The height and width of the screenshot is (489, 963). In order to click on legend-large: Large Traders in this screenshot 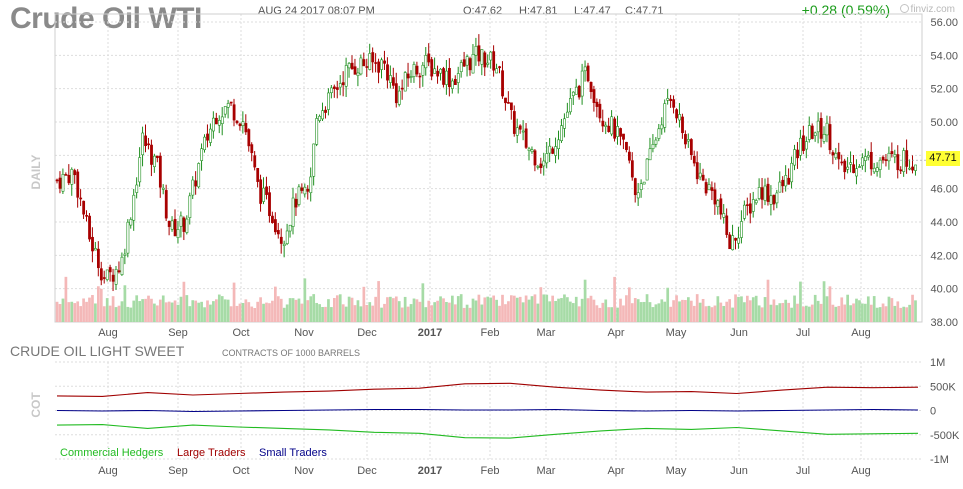, I will do `click(211, 453)`.